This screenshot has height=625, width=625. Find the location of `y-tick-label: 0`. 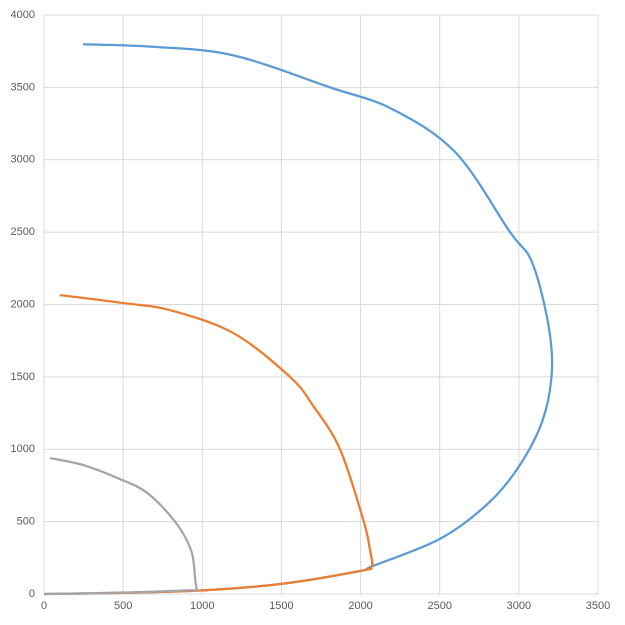

y-tick-label: 0 is located at coordinates (32, 594).